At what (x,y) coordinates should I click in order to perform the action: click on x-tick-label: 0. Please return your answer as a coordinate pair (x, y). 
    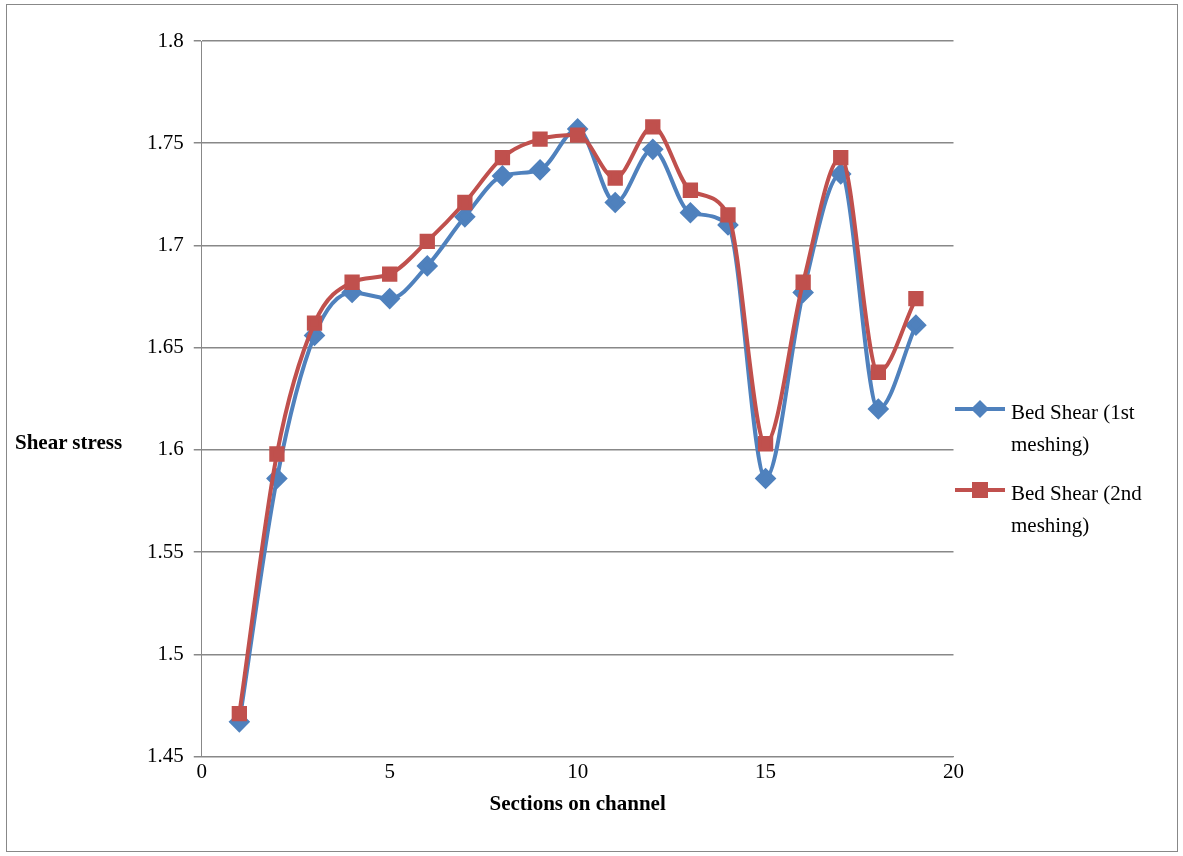
    Looking at the image, I should click on (201, 770).